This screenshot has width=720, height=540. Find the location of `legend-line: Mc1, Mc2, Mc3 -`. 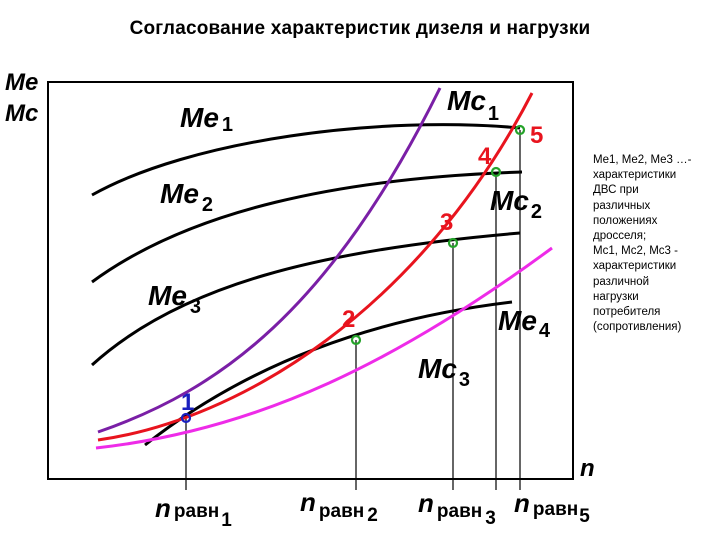

legend-line: Mc1, Mc2, Mc3 - is located at coordinates (635, 251).